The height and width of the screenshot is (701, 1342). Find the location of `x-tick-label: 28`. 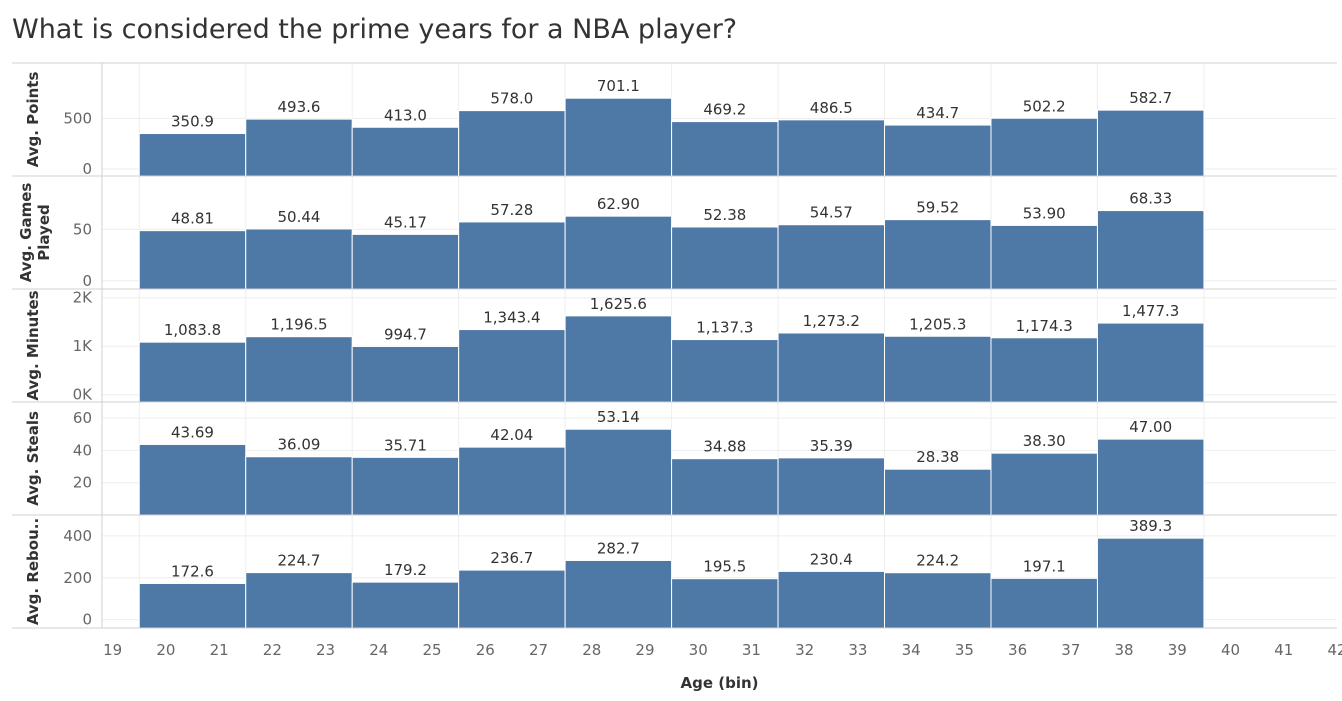

x-tick-label: 28 is located at coordinates (591, 650).